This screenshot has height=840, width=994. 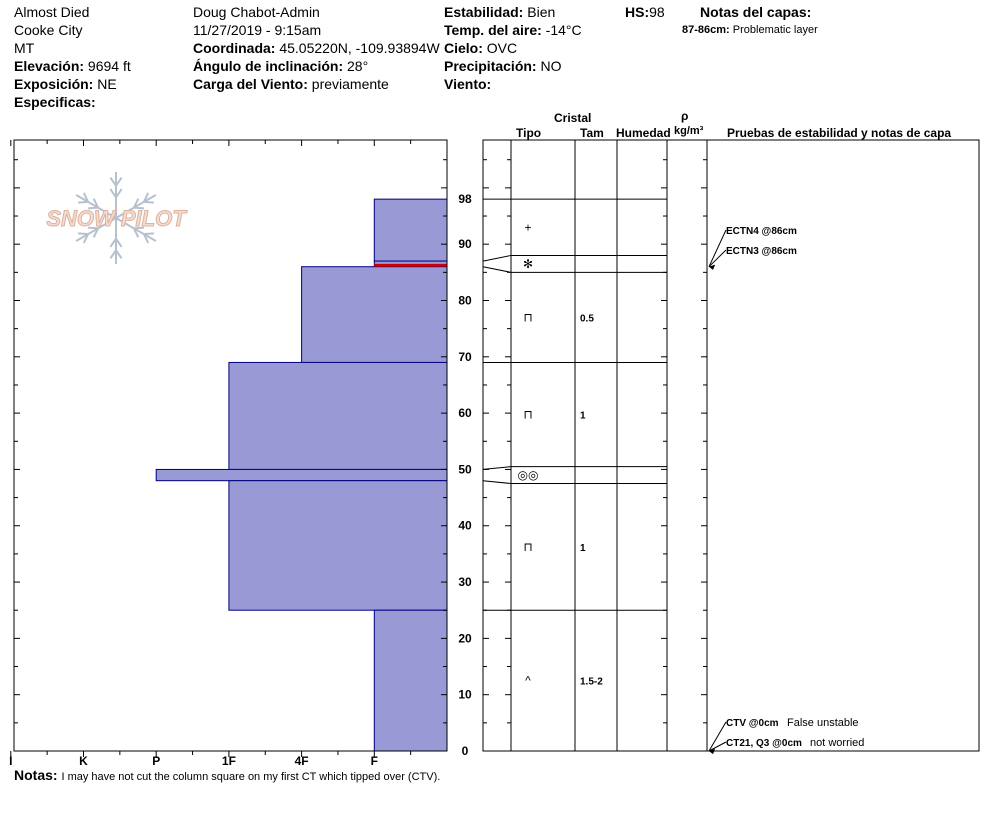 I want to click on type-header: Tipo, so click(x=529, y=133).